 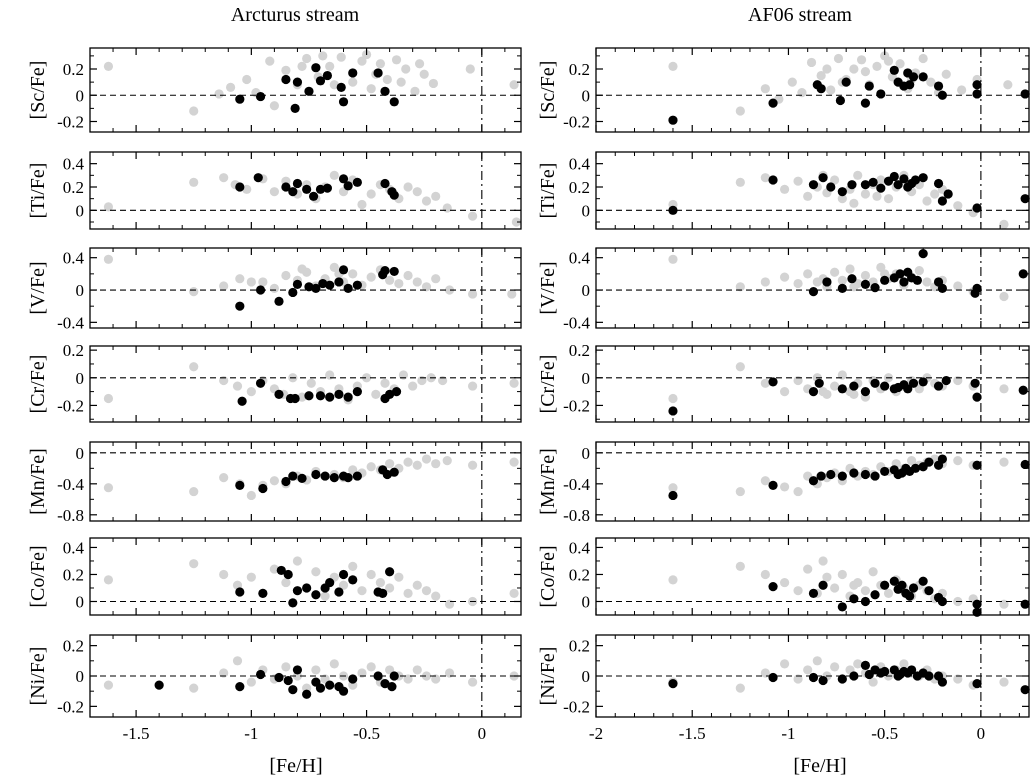 What do you see at coordinates (548, 191) in the screenshot?
I see `y-axis-label: [Ti/Fe]` at bounding box center [548, 191].